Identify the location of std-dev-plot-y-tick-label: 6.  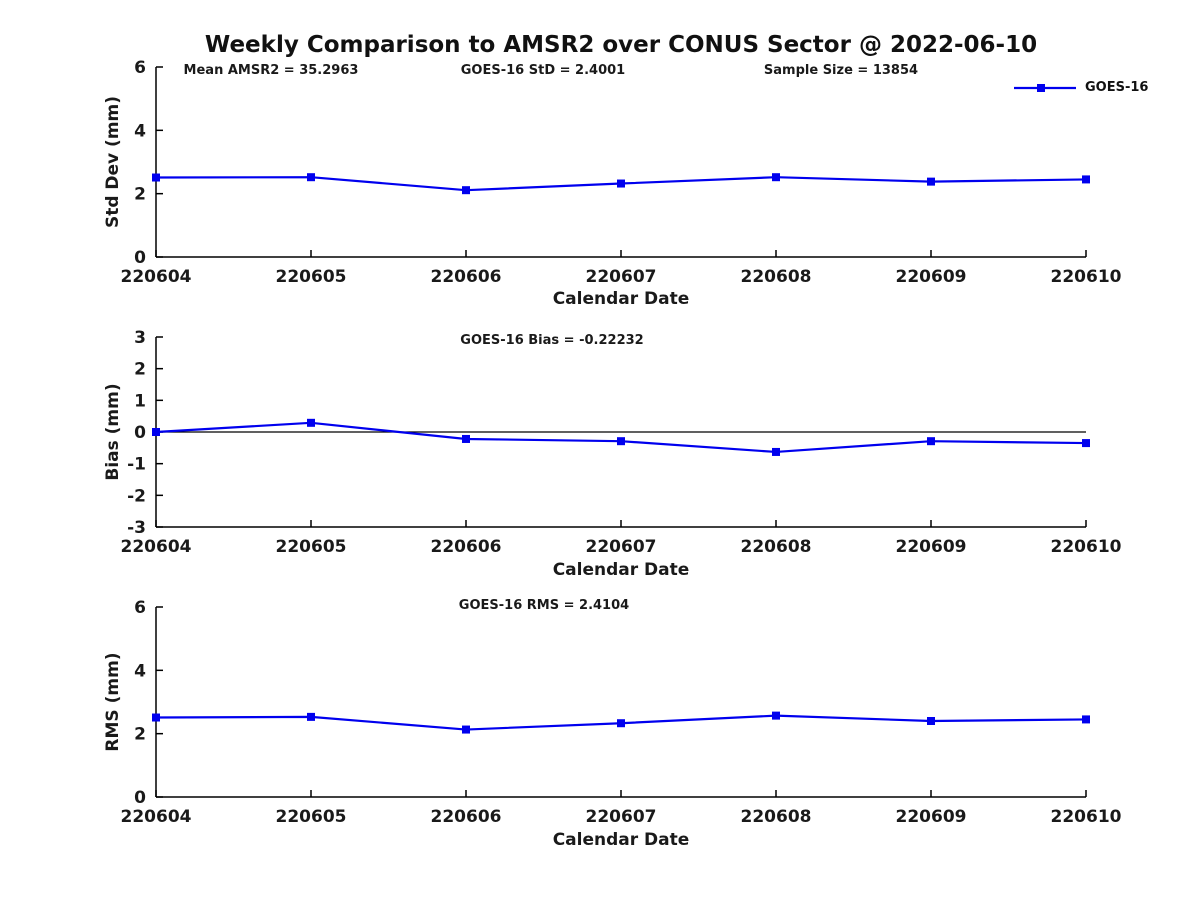
(140, 68).